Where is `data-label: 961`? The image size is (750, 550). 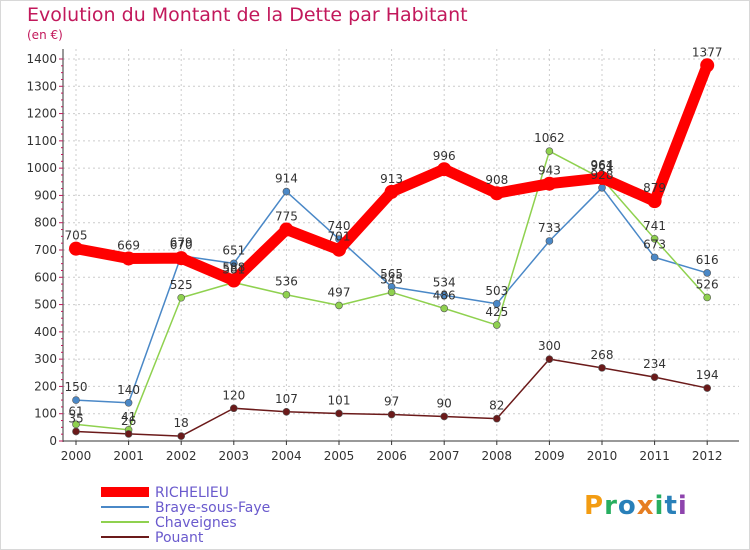
data-label: 961 is located at coordinates (602, 166).